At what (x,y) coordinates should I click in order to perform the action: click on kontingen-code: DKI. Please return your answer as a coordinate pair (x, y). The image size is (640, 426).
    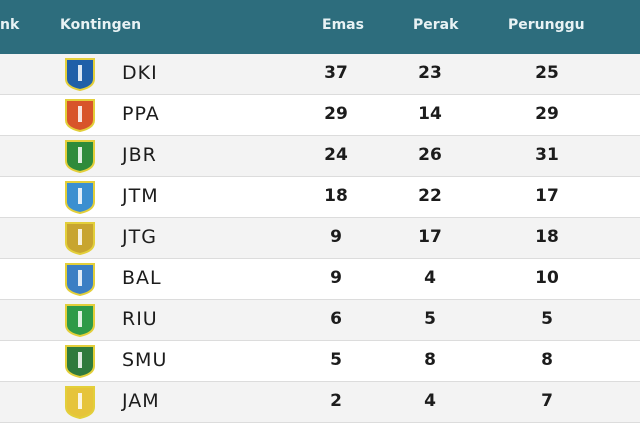
    Looking at the image, I should click on (140, 73).